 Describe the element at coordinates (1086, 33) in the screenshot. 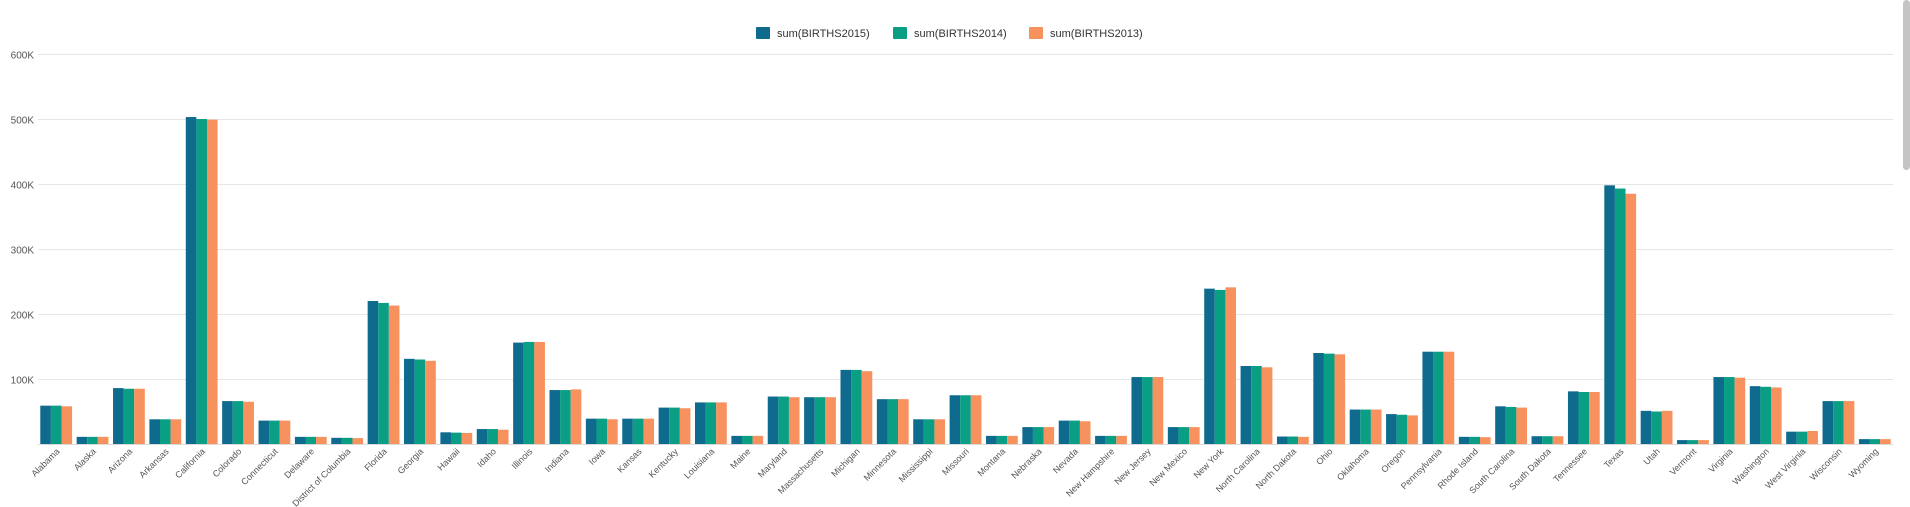

I see `legend-item: sum(BIRTHS2013)` at that location.